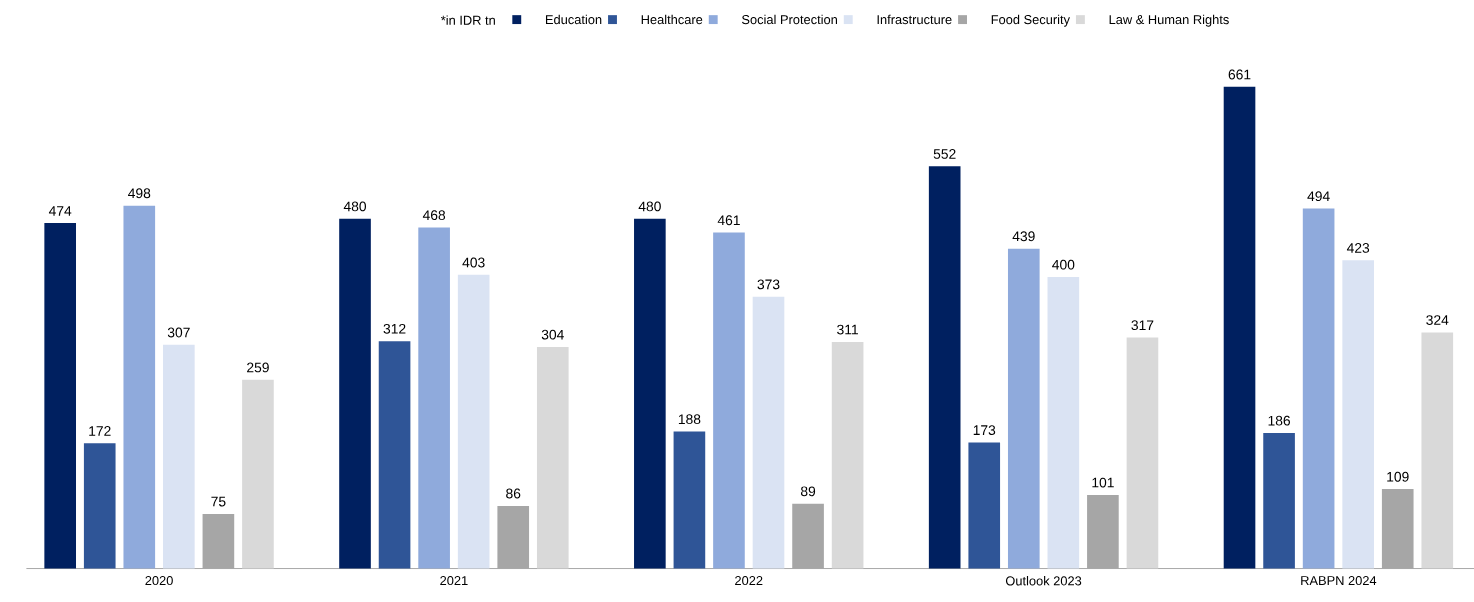  What do you see at coordinates (1437, 320) in the screenshot?
I see `data-label: 324` at bounding box center [1437, 320].